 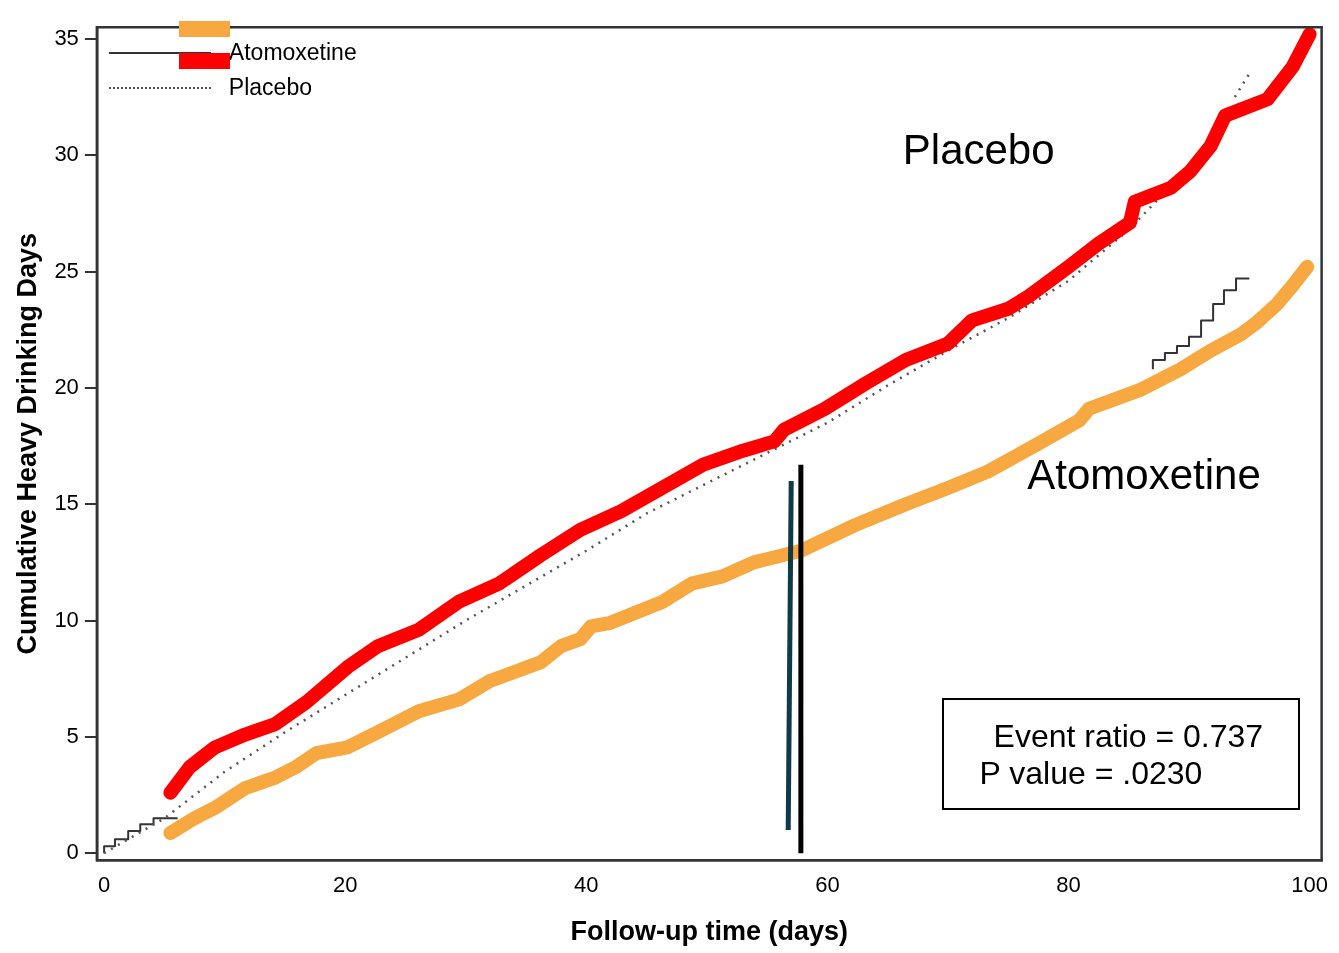 I want to click on annotation: Atomoxetine, so click(x=1144, y=474).